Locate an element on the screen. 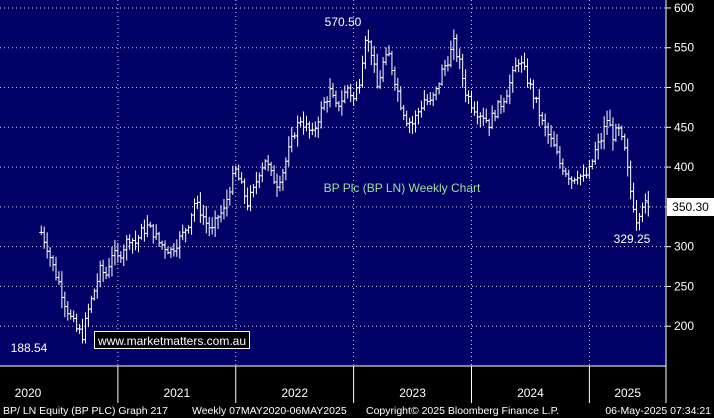 Image resolution: width=714 pixels, height=418 pixels. footer-copyright: Copyright© 2025 Bloomberg Finance L.P. is located at coordinates (462, 411).